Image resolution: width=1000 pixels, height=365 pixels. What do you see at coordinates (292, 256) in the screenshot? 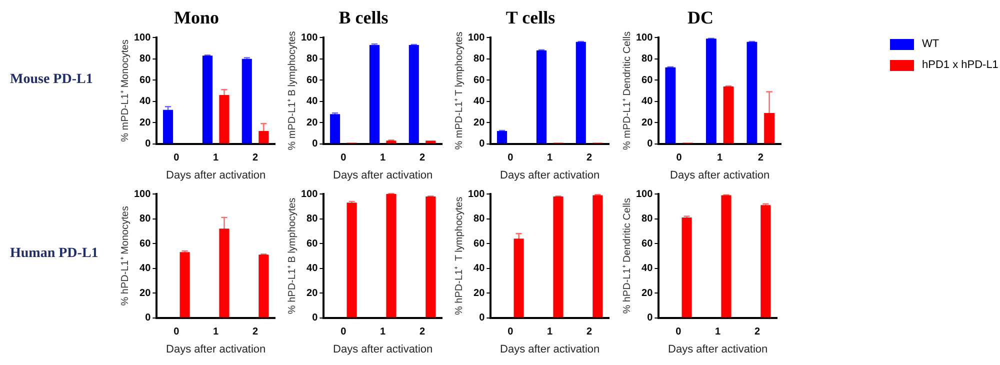
I see `y-axis-title: % hPD-L1⁺ B lymphocytes` at bounding box center [292, 256].